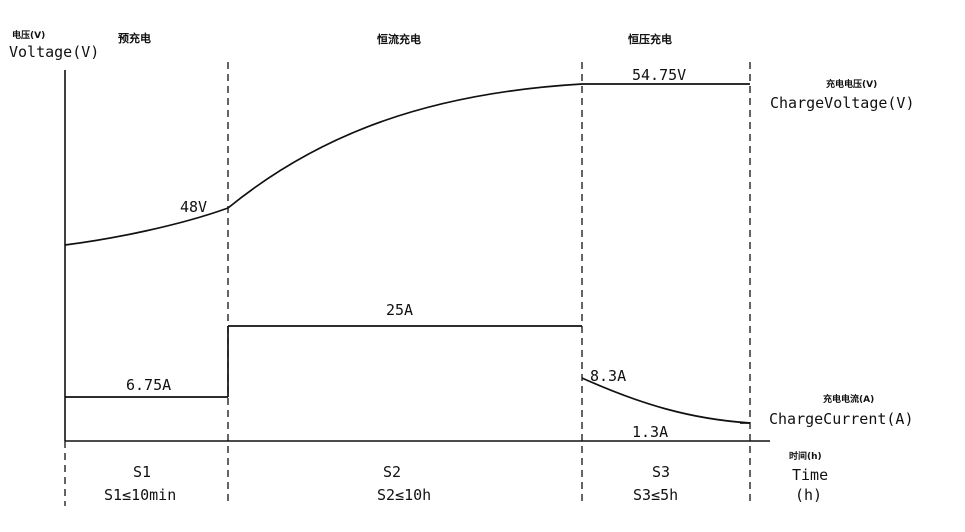 The image size is (965, 532). What do you see at coordinates (408, 374) in the screenshot?
I see `current-curve-group` at bounding box center [408, 374].